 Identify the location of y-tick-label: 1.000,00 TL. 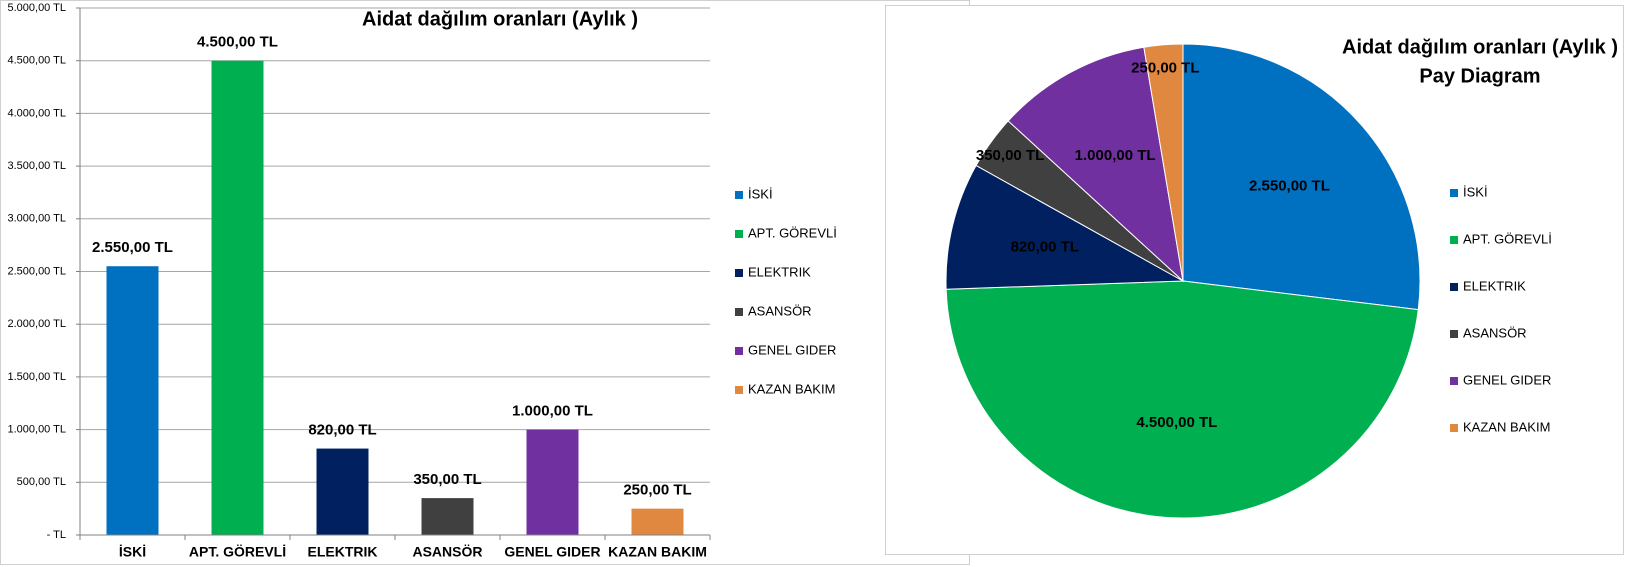
(36, 430).